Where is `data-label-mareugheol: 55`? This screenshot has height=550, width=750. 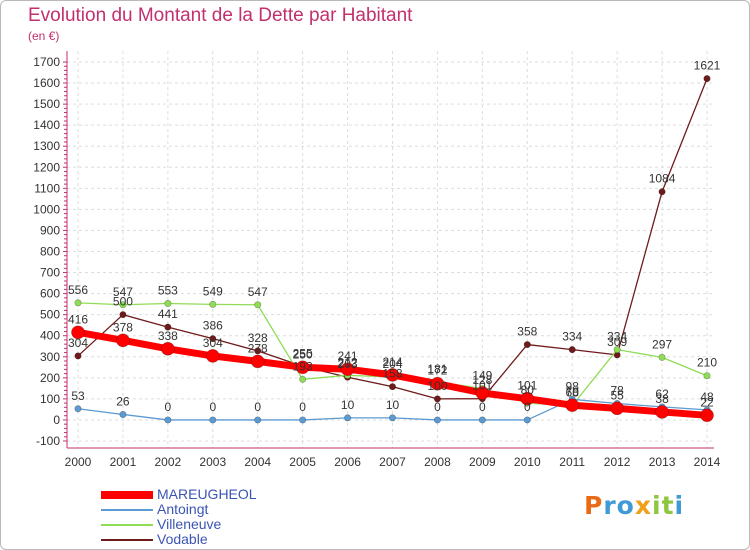
data-label-mareugheol: 55 is located at coordinates (617, 395).